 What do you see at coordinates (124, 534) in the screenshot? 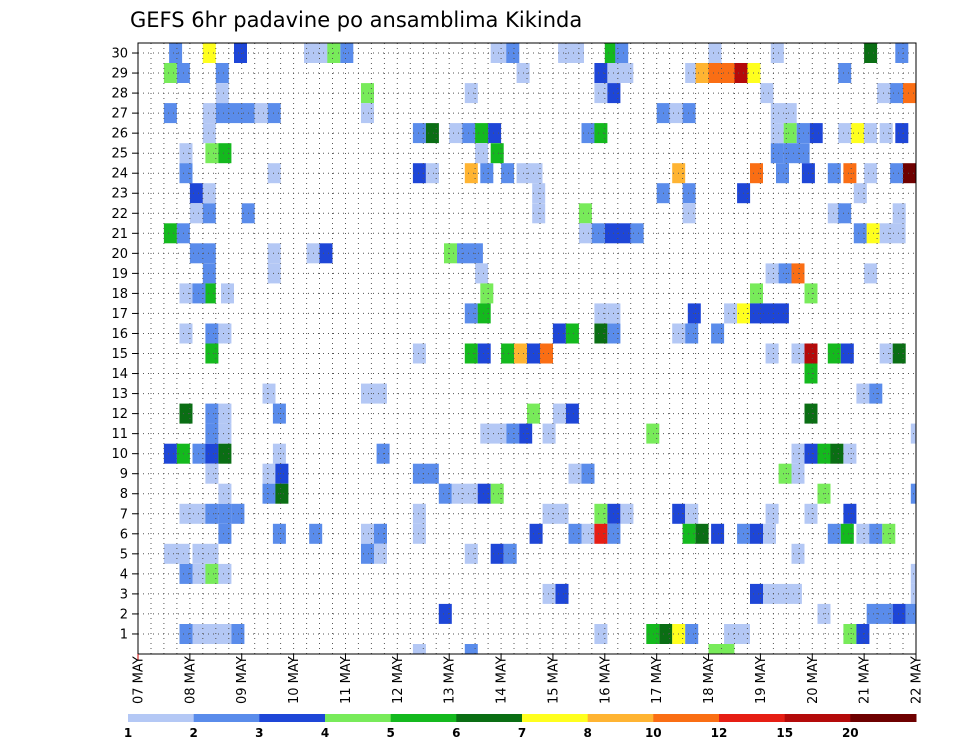
I see `y-tick-label: 6` at bounding box center [124, 534].